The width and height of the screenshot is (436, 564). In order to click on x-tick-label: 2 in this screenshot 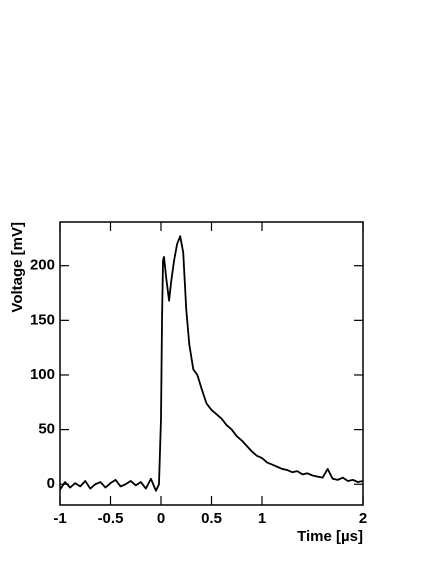, I will do `click(363, 518)`.